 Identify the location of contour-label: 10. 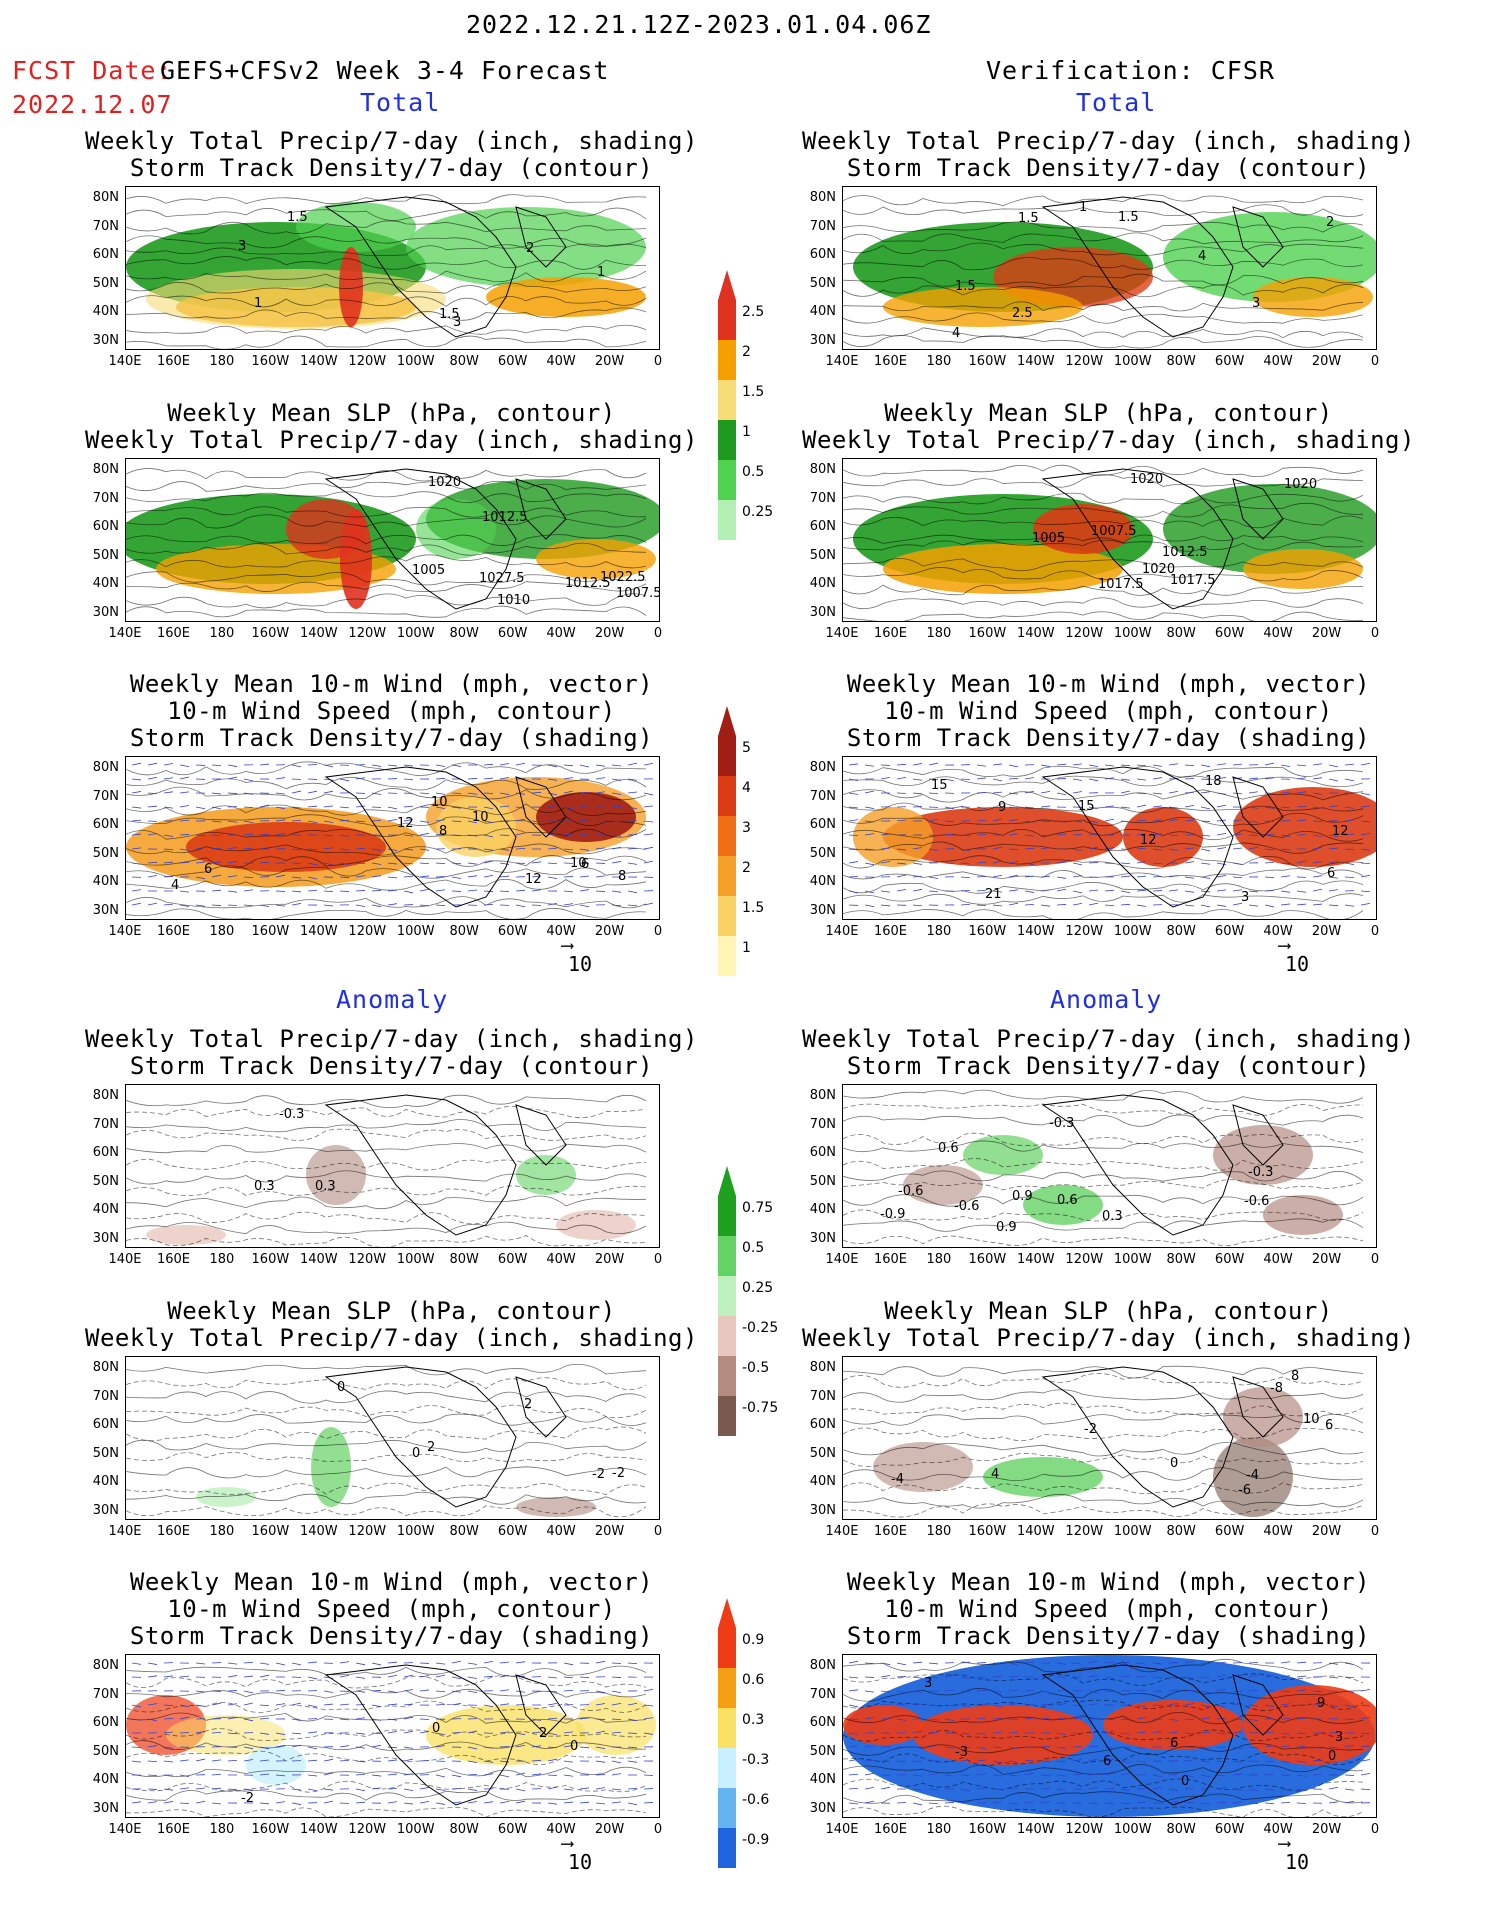
(1311, 1419).